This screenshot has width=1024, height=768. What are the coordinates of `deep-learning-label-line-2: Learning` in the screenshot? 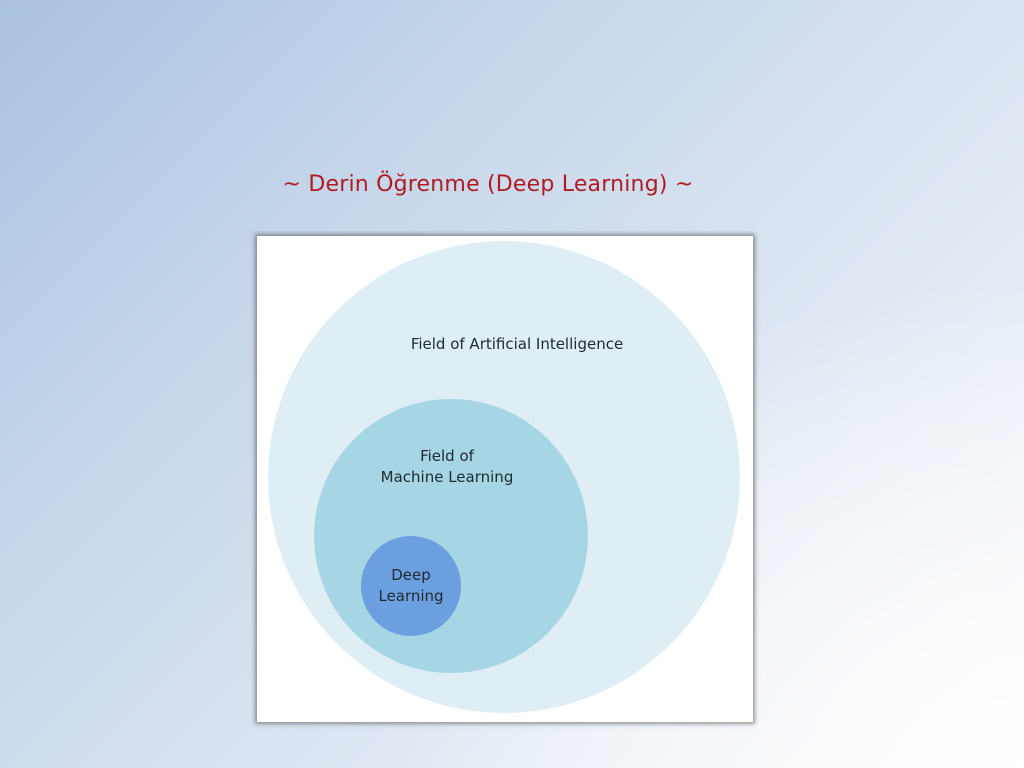 It's located at (411, 596).